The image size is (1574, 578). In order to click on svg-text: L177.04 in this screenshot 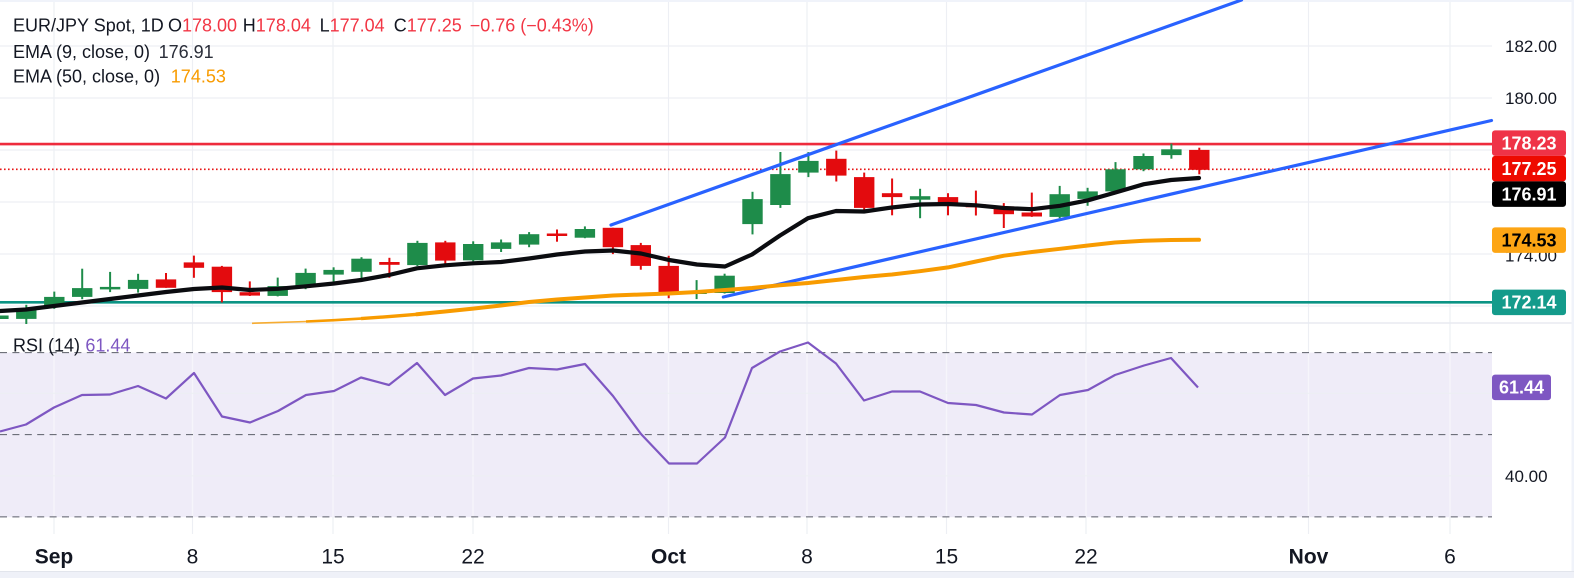, I will do `click(352, 26)`.